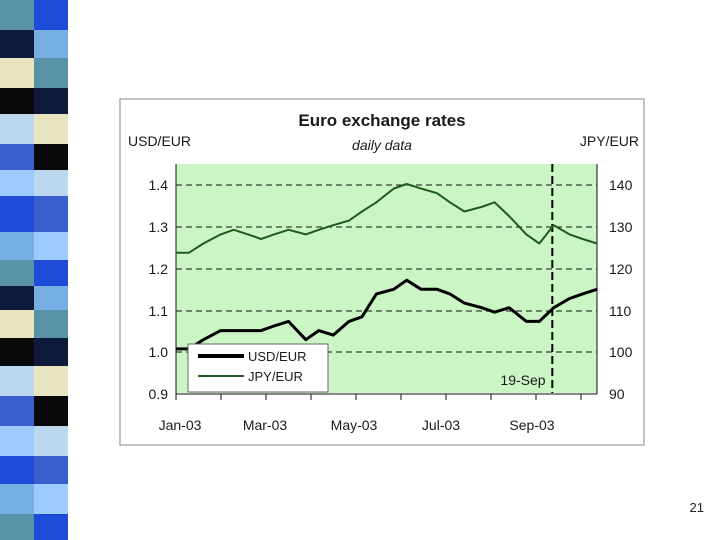  Describe the element at coordinates (522, 380) in the screenshot. I see `annotation-label: 19-Sep` at that location.